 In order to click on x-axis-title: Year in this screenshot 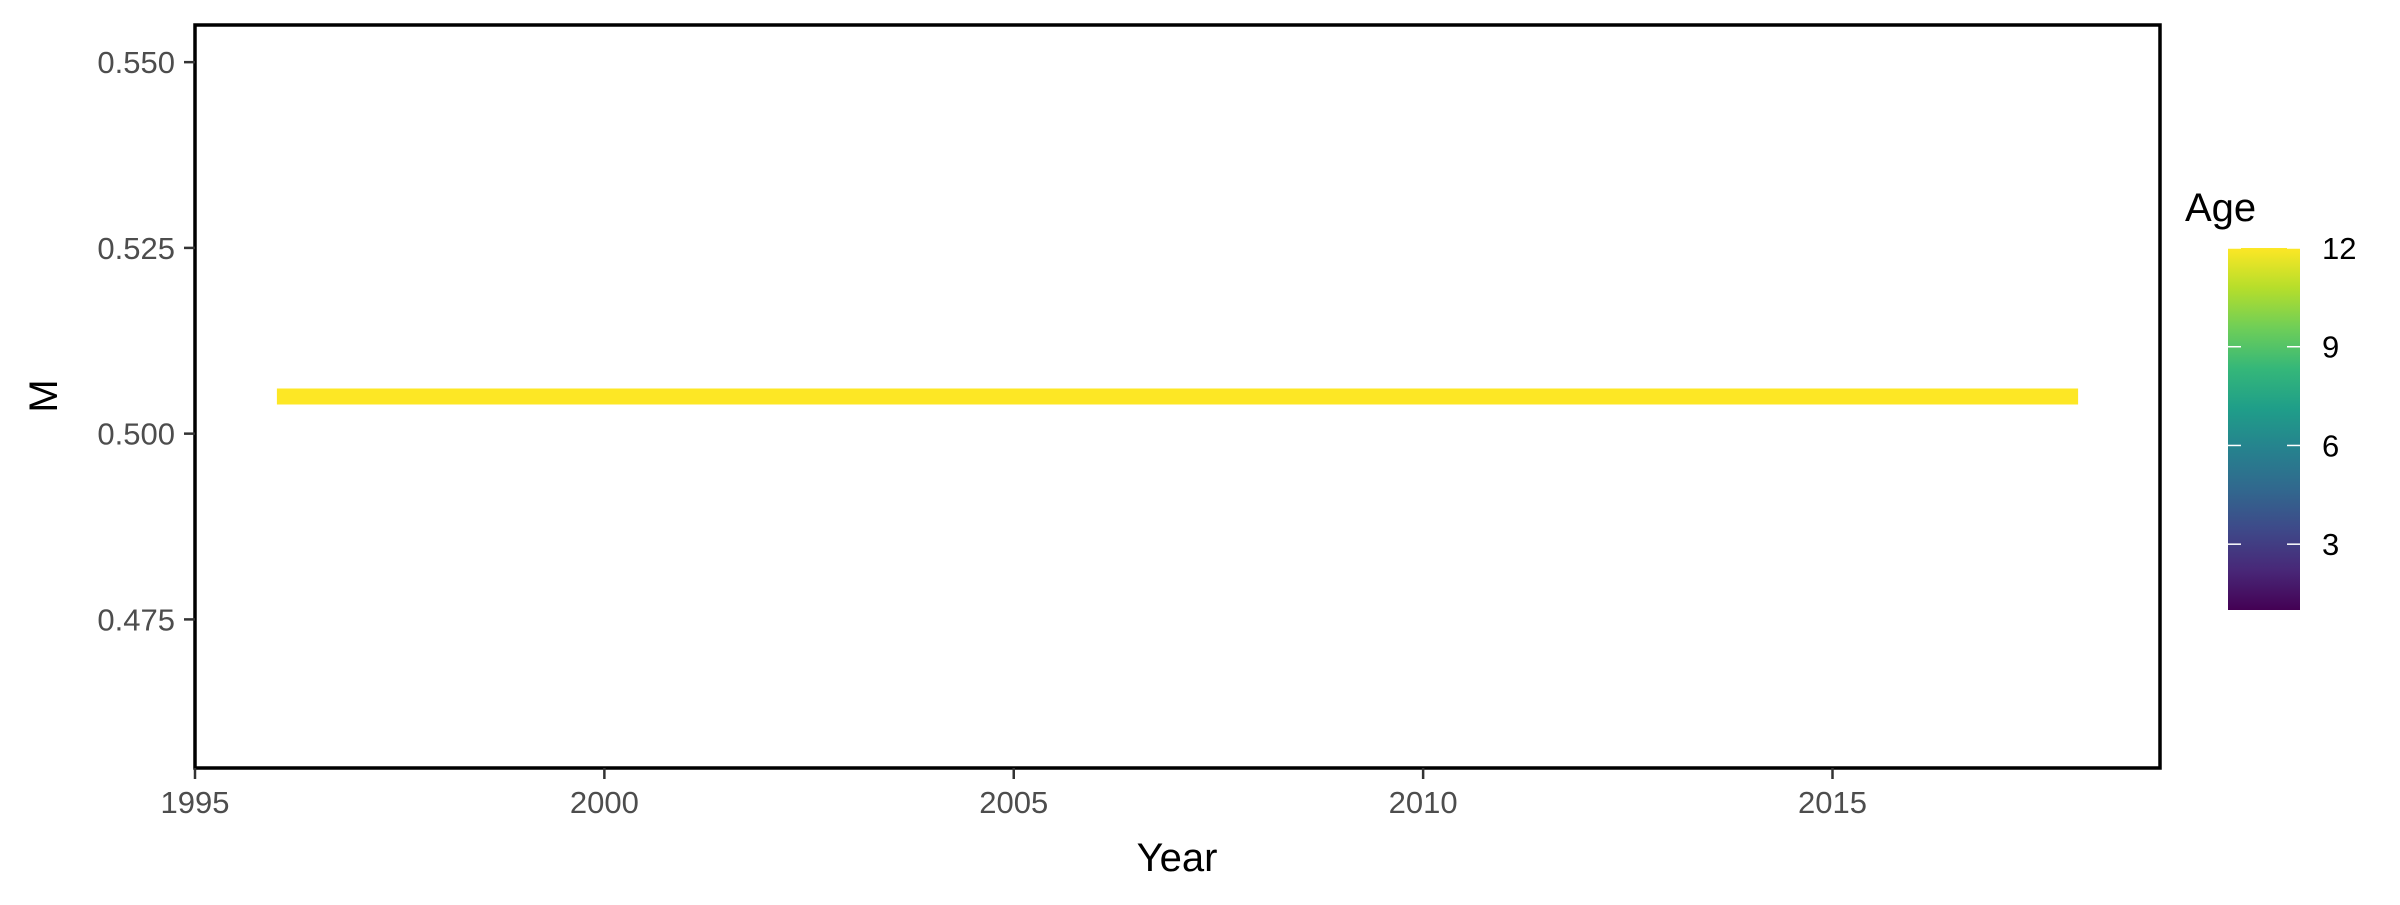, I will do `click(1177, 858)`.